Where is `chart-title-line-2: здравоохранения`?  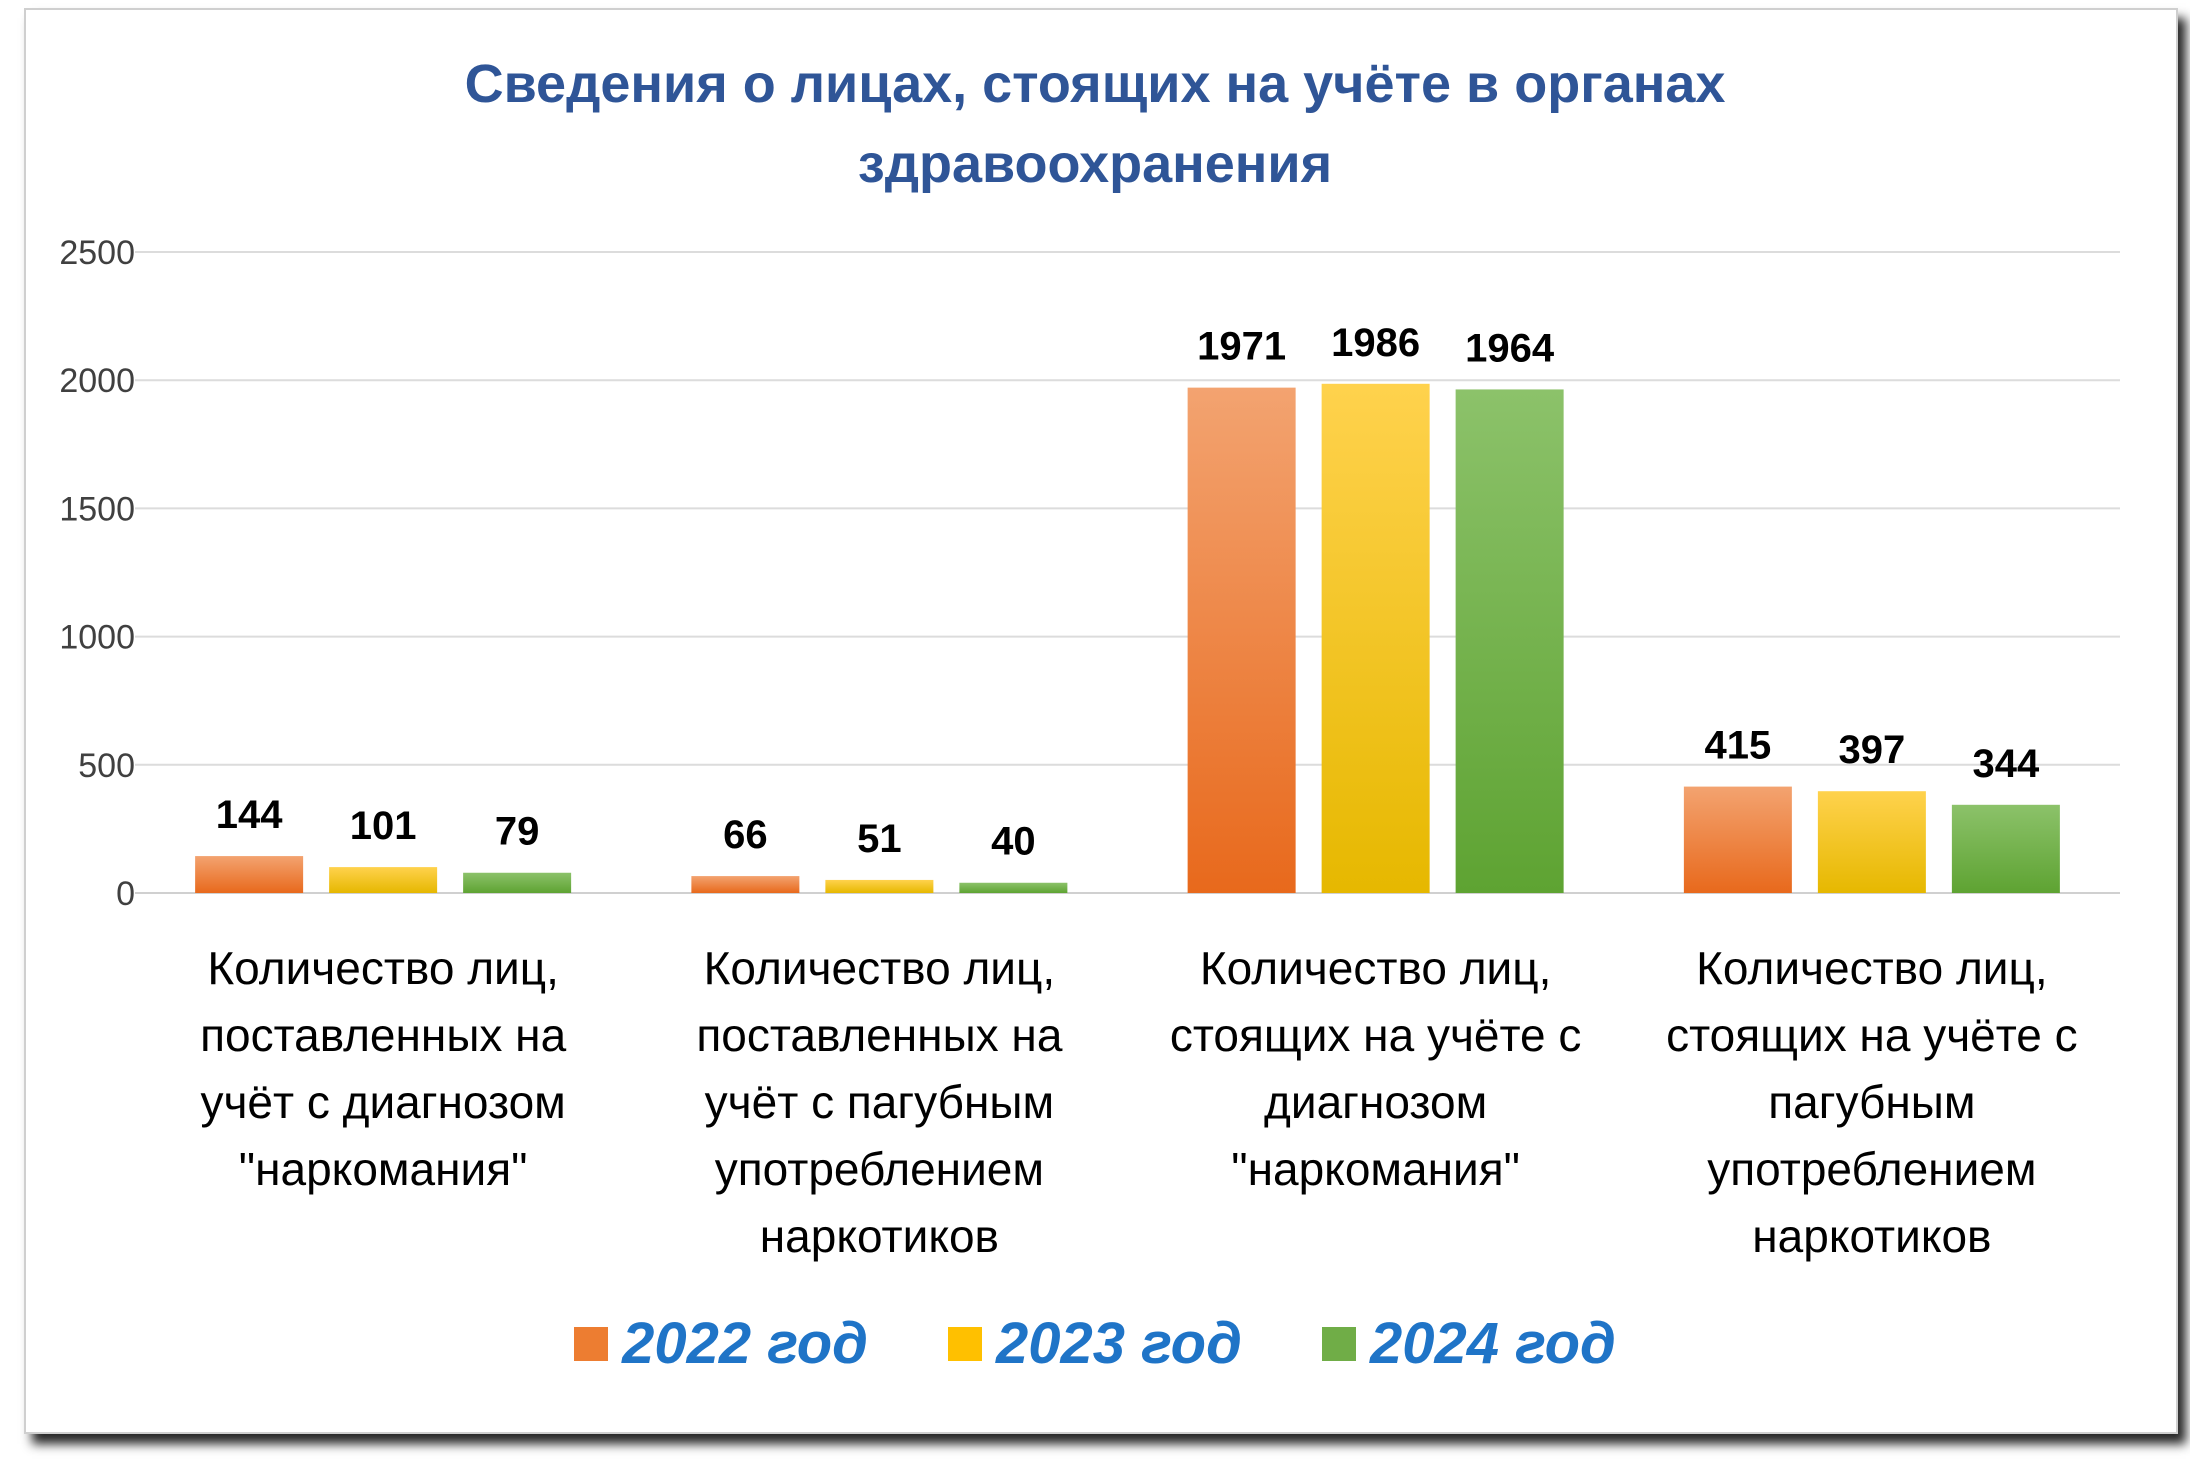
chart-title-line-2: здравоохранения is located at coordinates (1095, 164).